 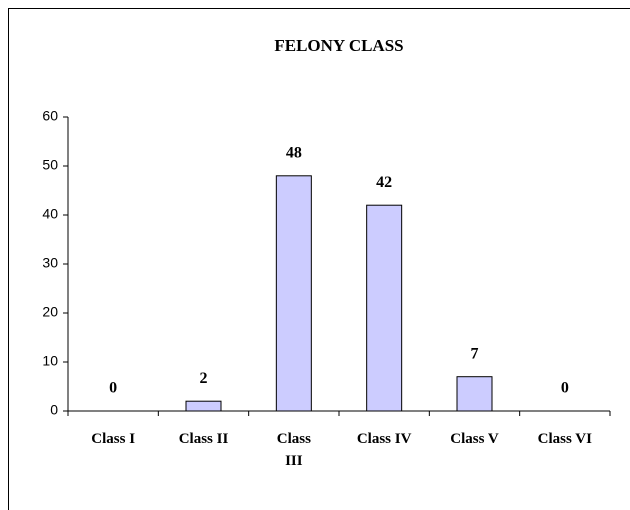 I want to click on x-tick-label: Class IV, so click(x=384, y=439).